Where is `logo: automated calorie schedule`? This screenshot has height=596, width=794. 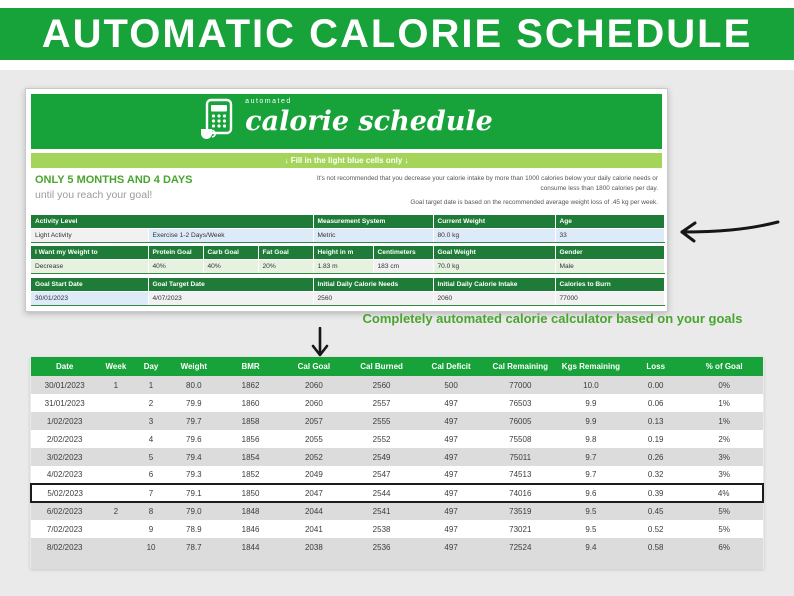
logo: automated calorie schedule is located at coordinates (346, 121).